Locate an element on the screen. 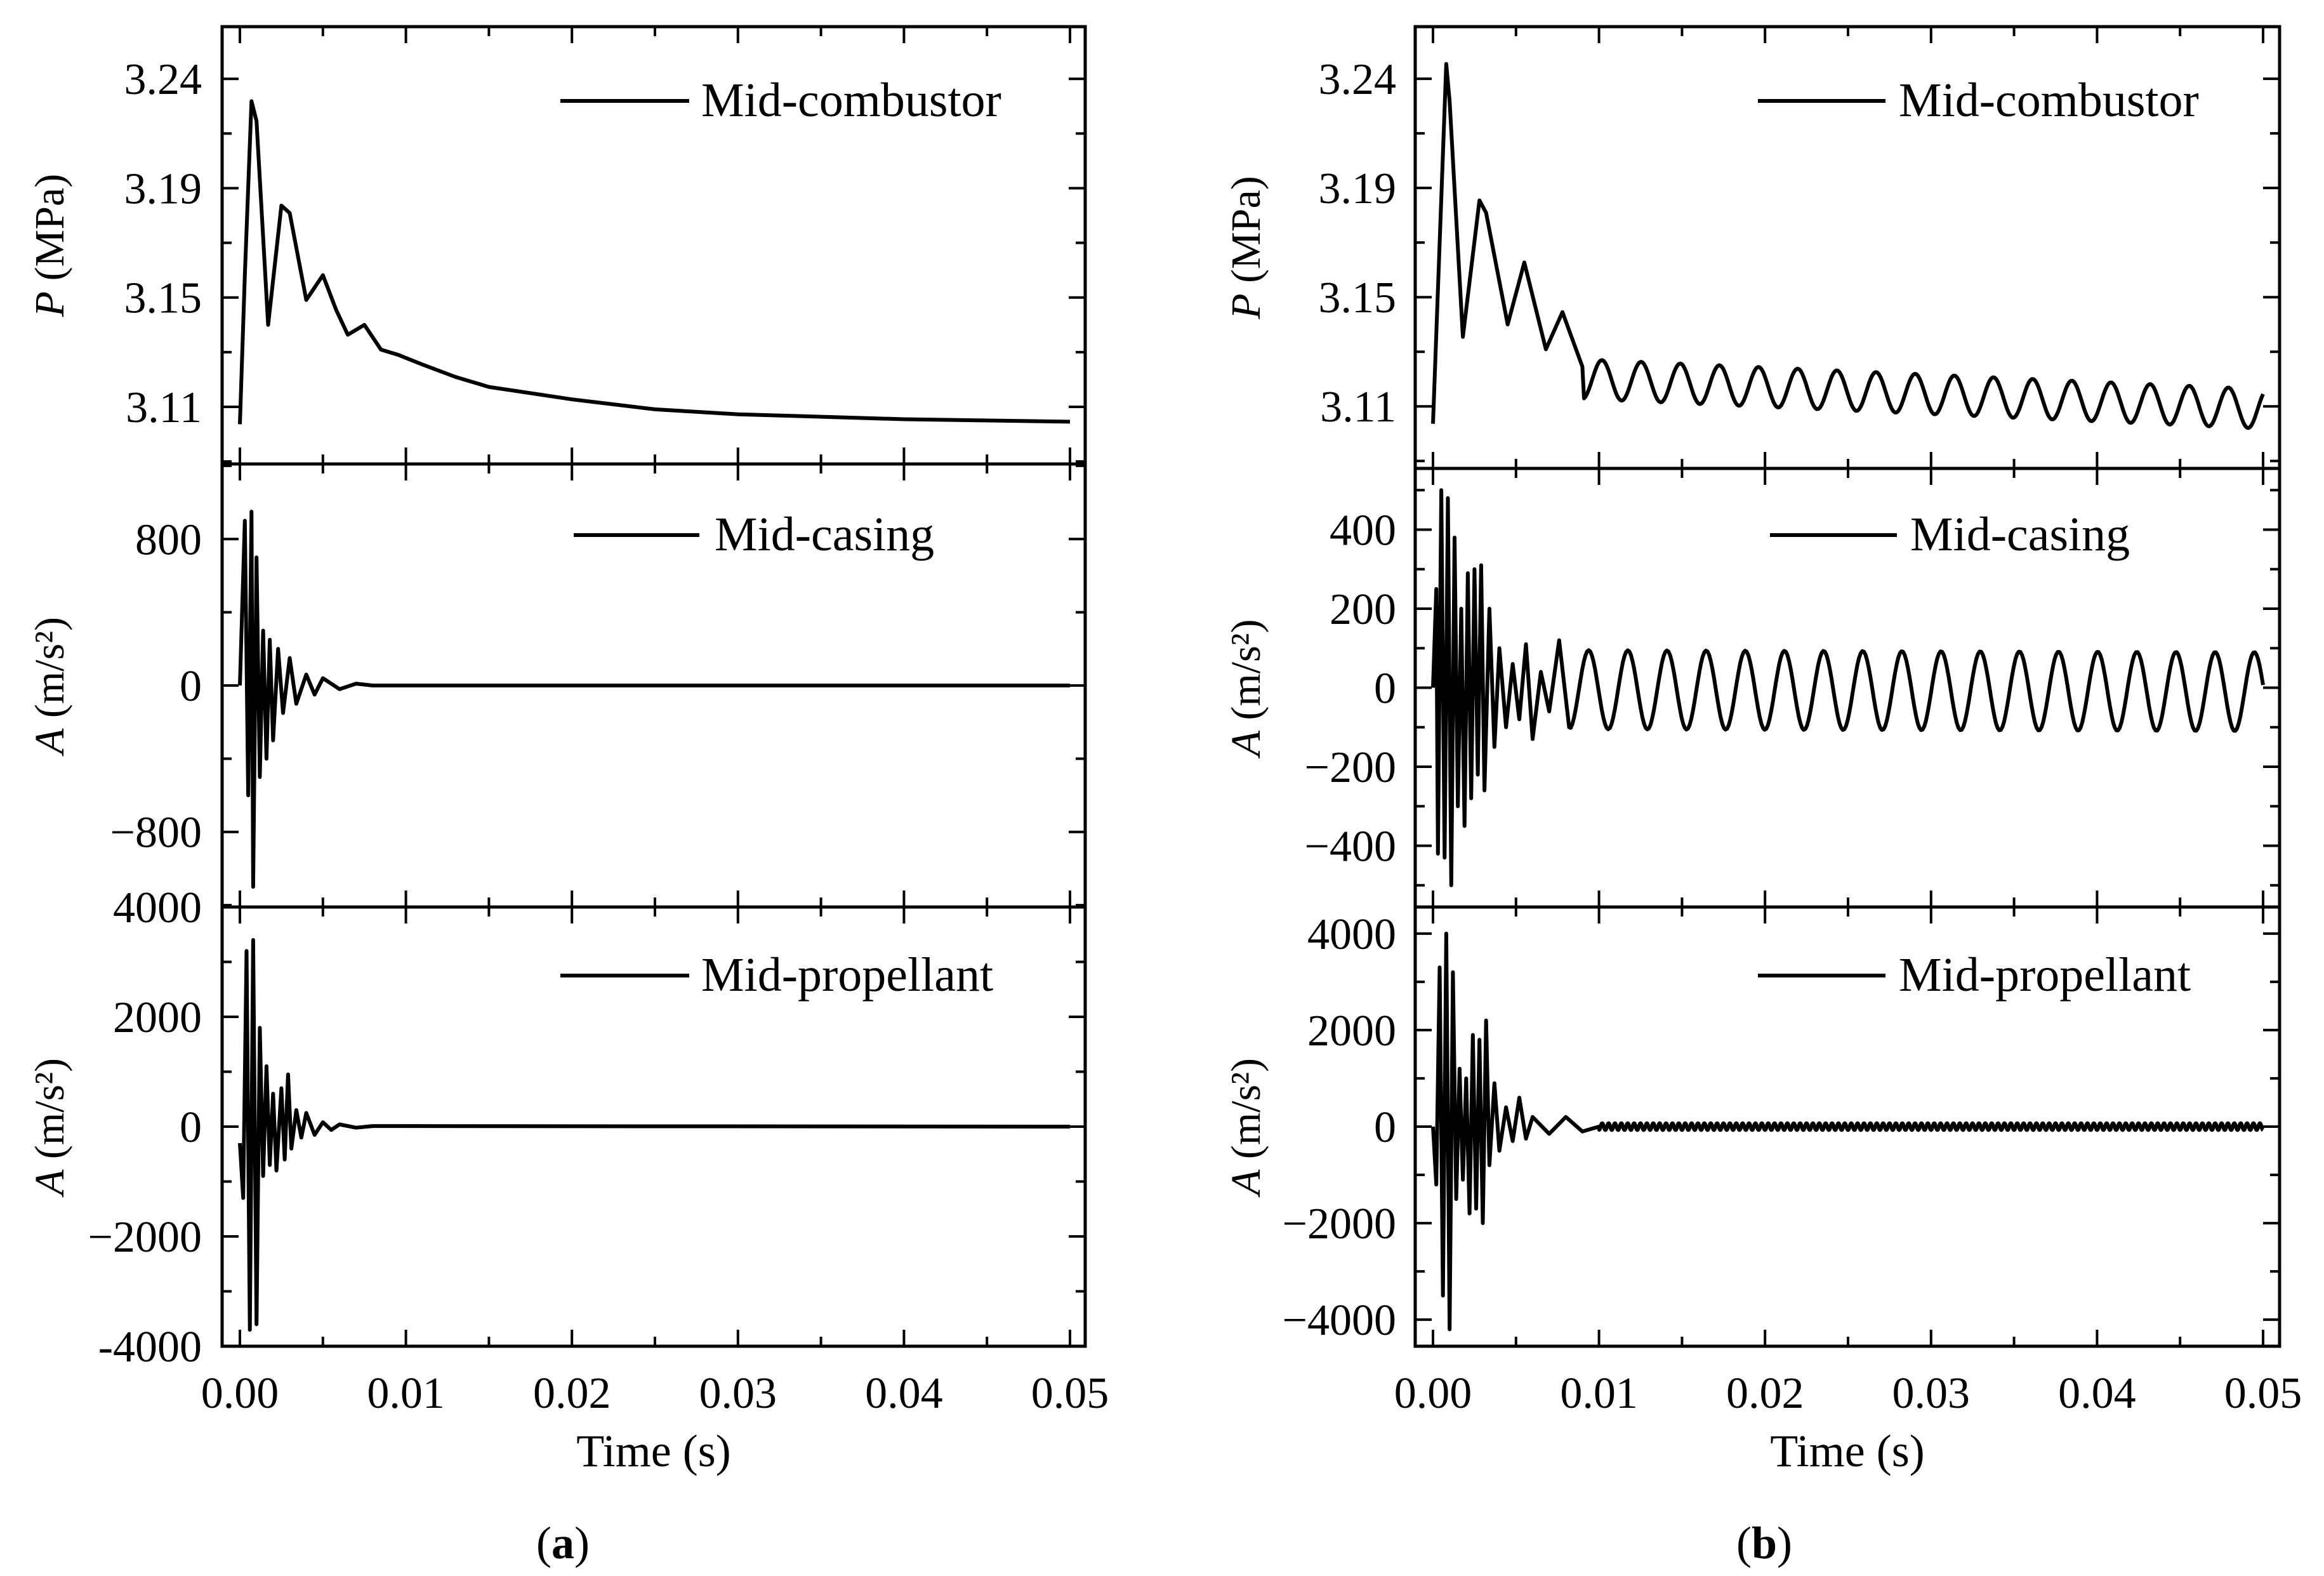  y-tick-label: −200 is located at coordinates (1350, 767).